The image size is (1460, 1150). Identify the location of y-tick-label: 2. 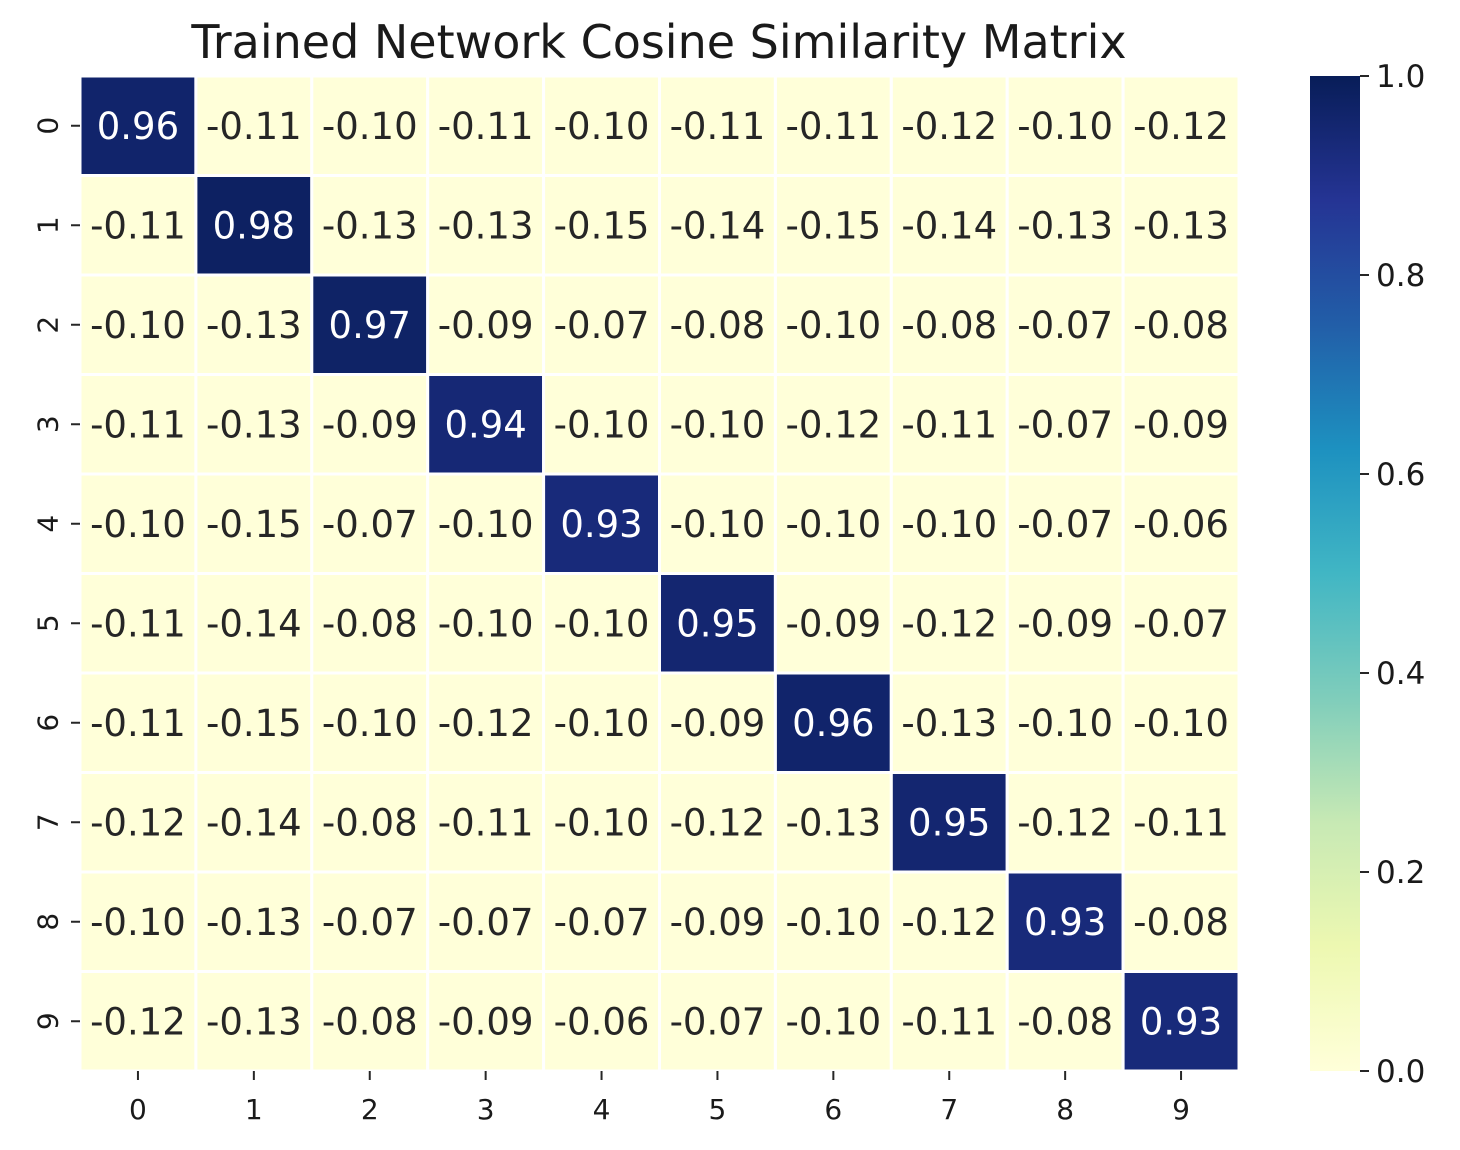
(48, 325).